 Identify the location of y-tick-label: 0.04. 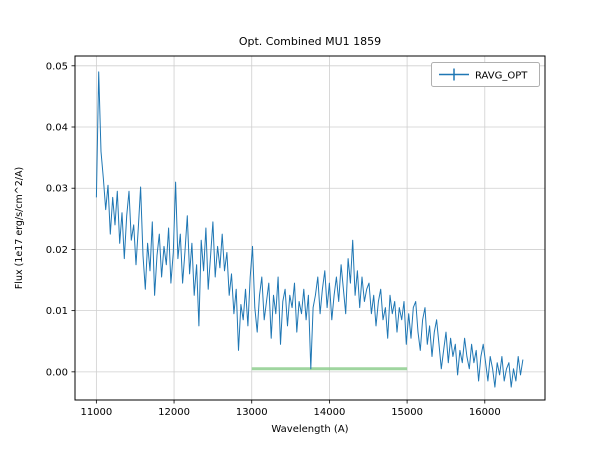
(57, 128).